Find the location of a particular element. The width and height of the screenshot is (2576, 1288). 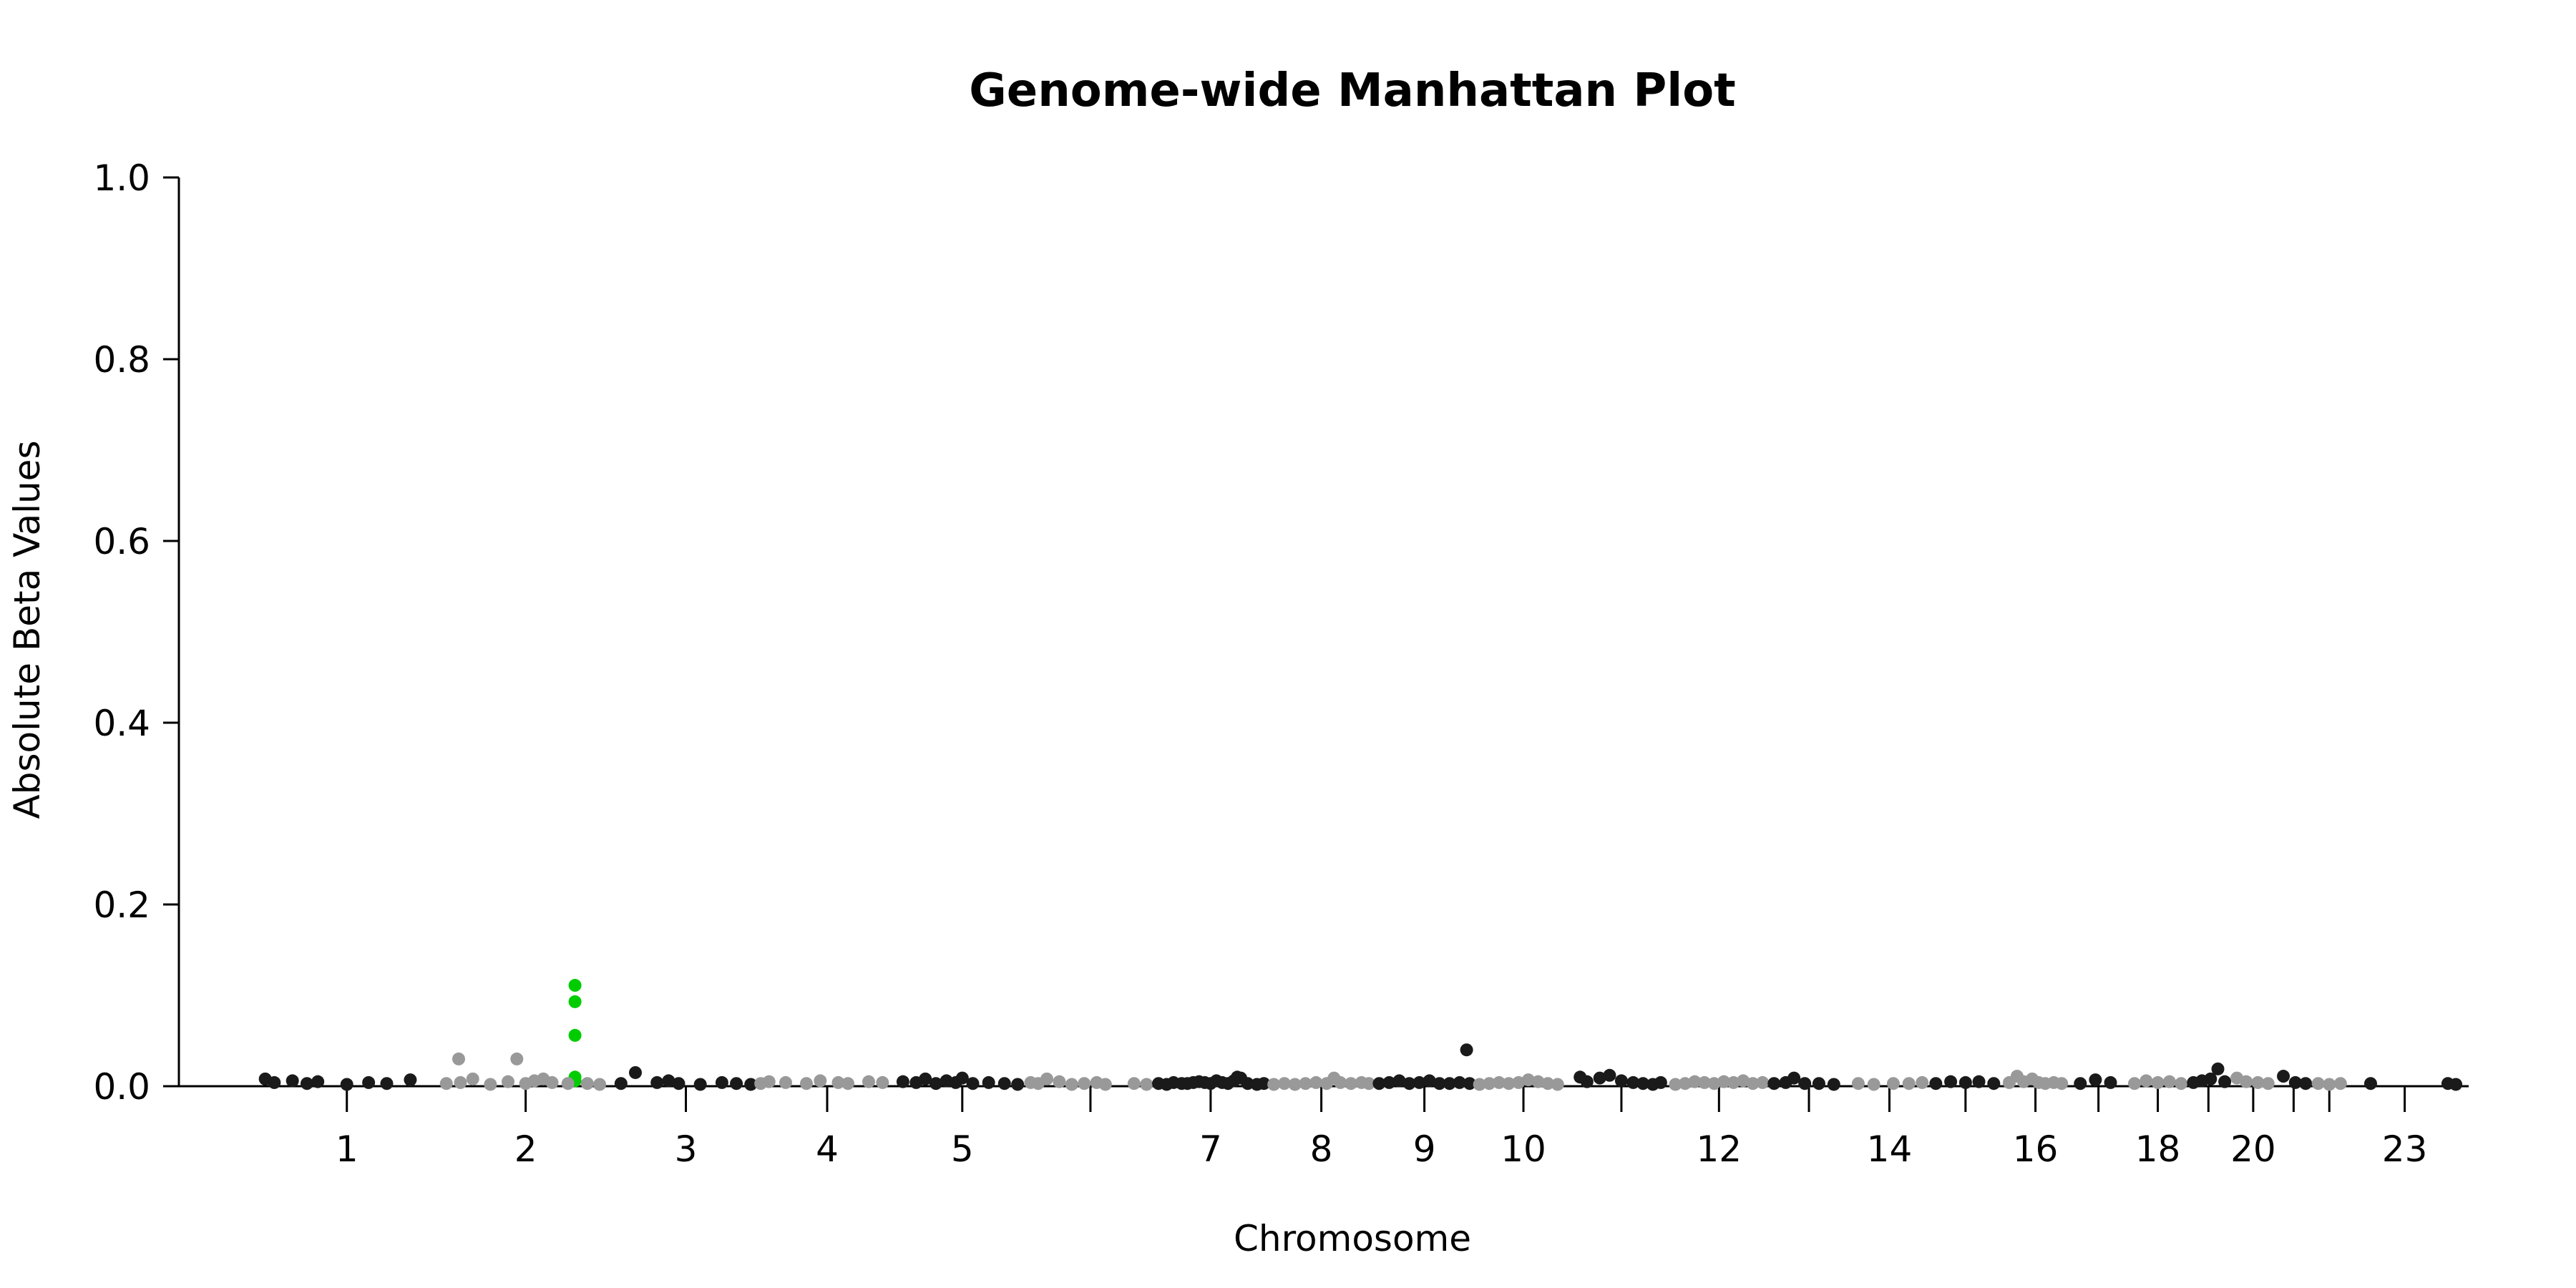

y-tick-label: 0.6 is located at coordinates (122, 541).